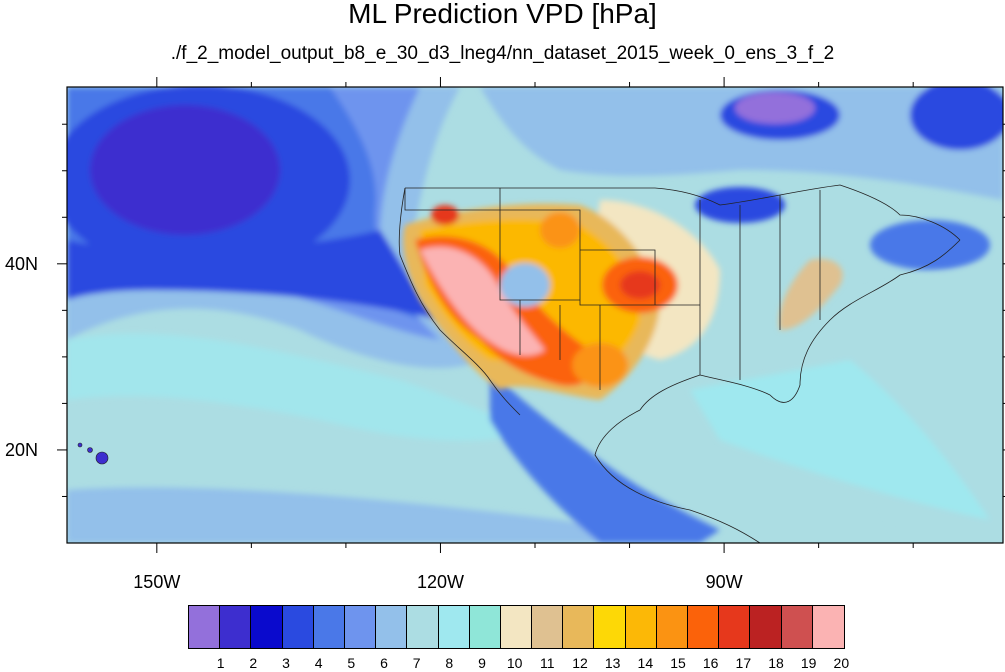  What do you see at coordinates (449, 663) in the screenshot?
I see `colorbar-label: 8` at bounding box center [449, 663].